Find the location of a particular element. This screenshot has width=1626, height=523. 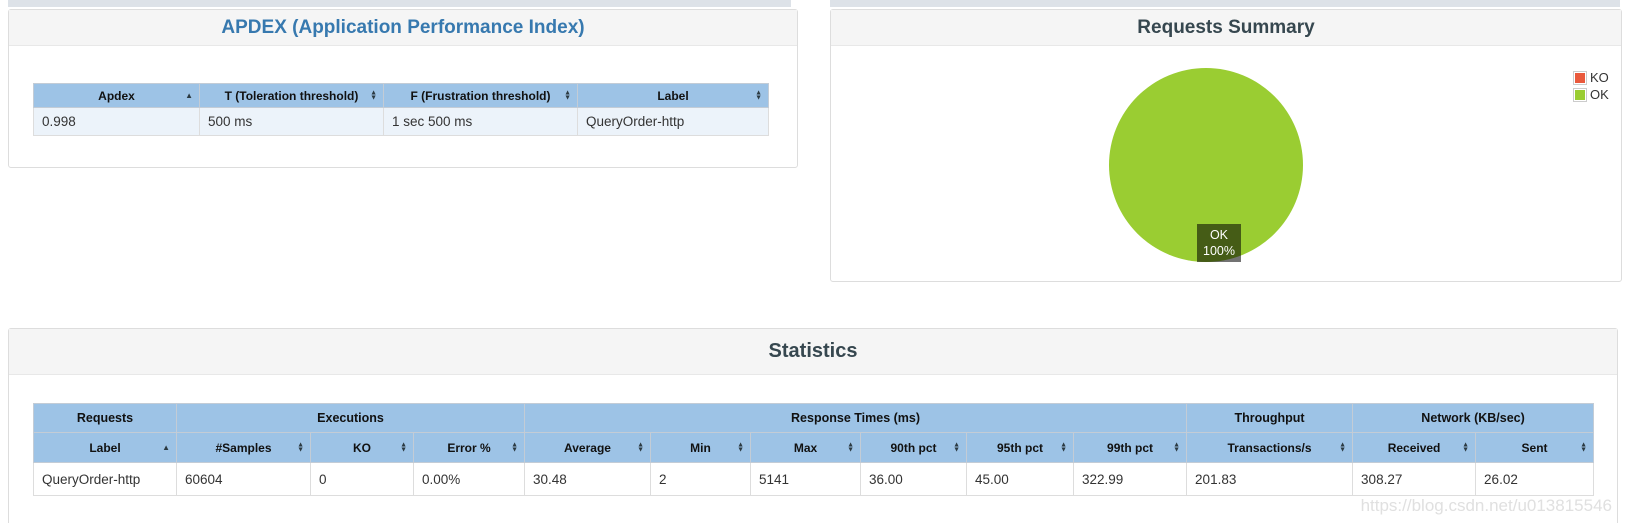

pie-legend: KO OK is located at coordinates (1591, 86).